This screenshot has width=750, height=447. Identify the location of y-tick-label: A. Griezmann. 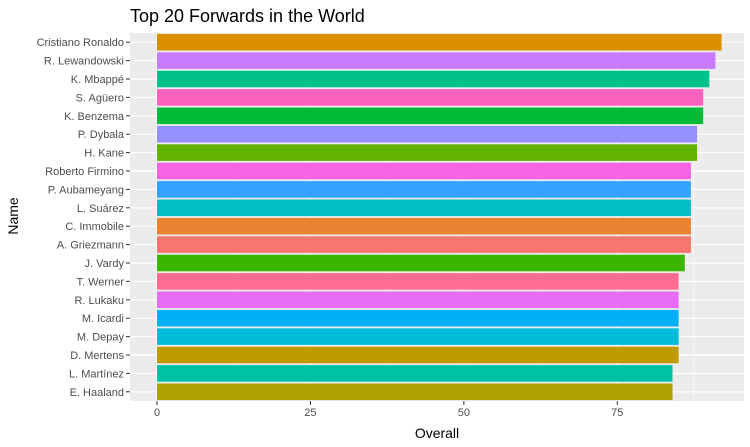
(90, 246).